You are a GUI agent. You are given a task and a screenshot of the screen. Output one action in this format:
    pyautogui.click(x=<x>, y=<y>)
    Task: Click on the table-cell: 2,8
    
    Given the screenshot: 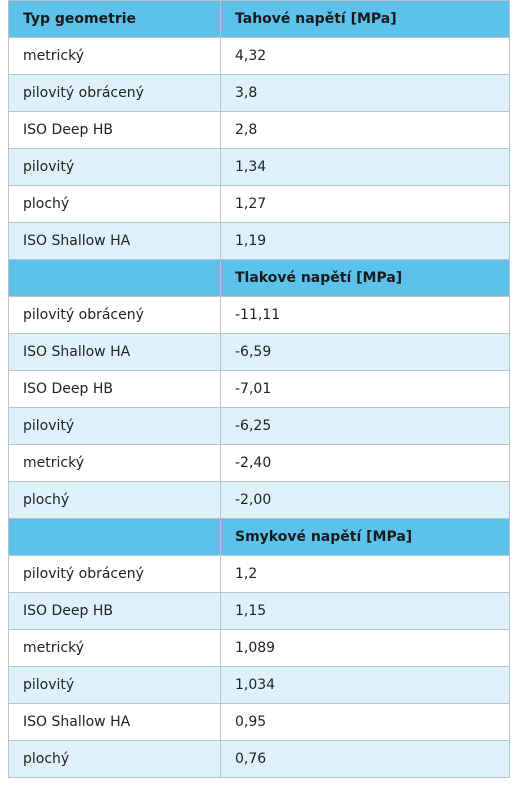 What is the action you would take?
    pyautogui.click(x=365, y=130)
    